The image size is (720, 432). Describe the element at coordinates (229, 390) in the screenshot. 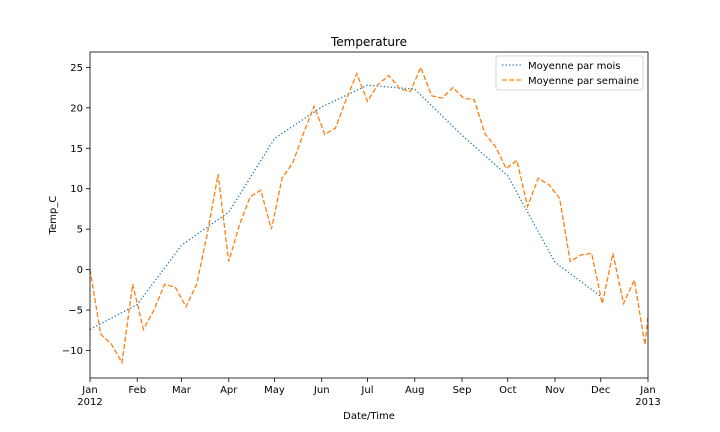

I see `x-tick-label: Apr` at that location.